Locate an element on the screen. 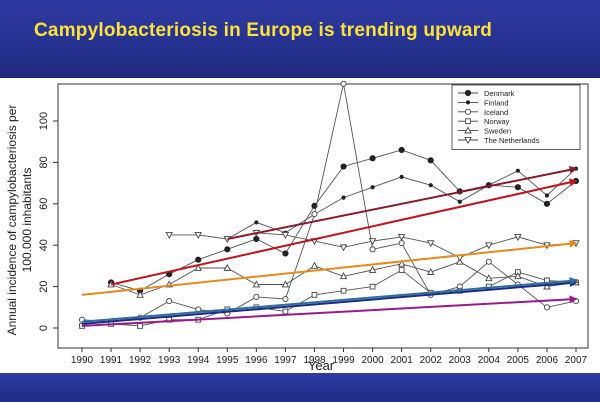  x-tick-label: 1994 is located at coordinates (198, 360).